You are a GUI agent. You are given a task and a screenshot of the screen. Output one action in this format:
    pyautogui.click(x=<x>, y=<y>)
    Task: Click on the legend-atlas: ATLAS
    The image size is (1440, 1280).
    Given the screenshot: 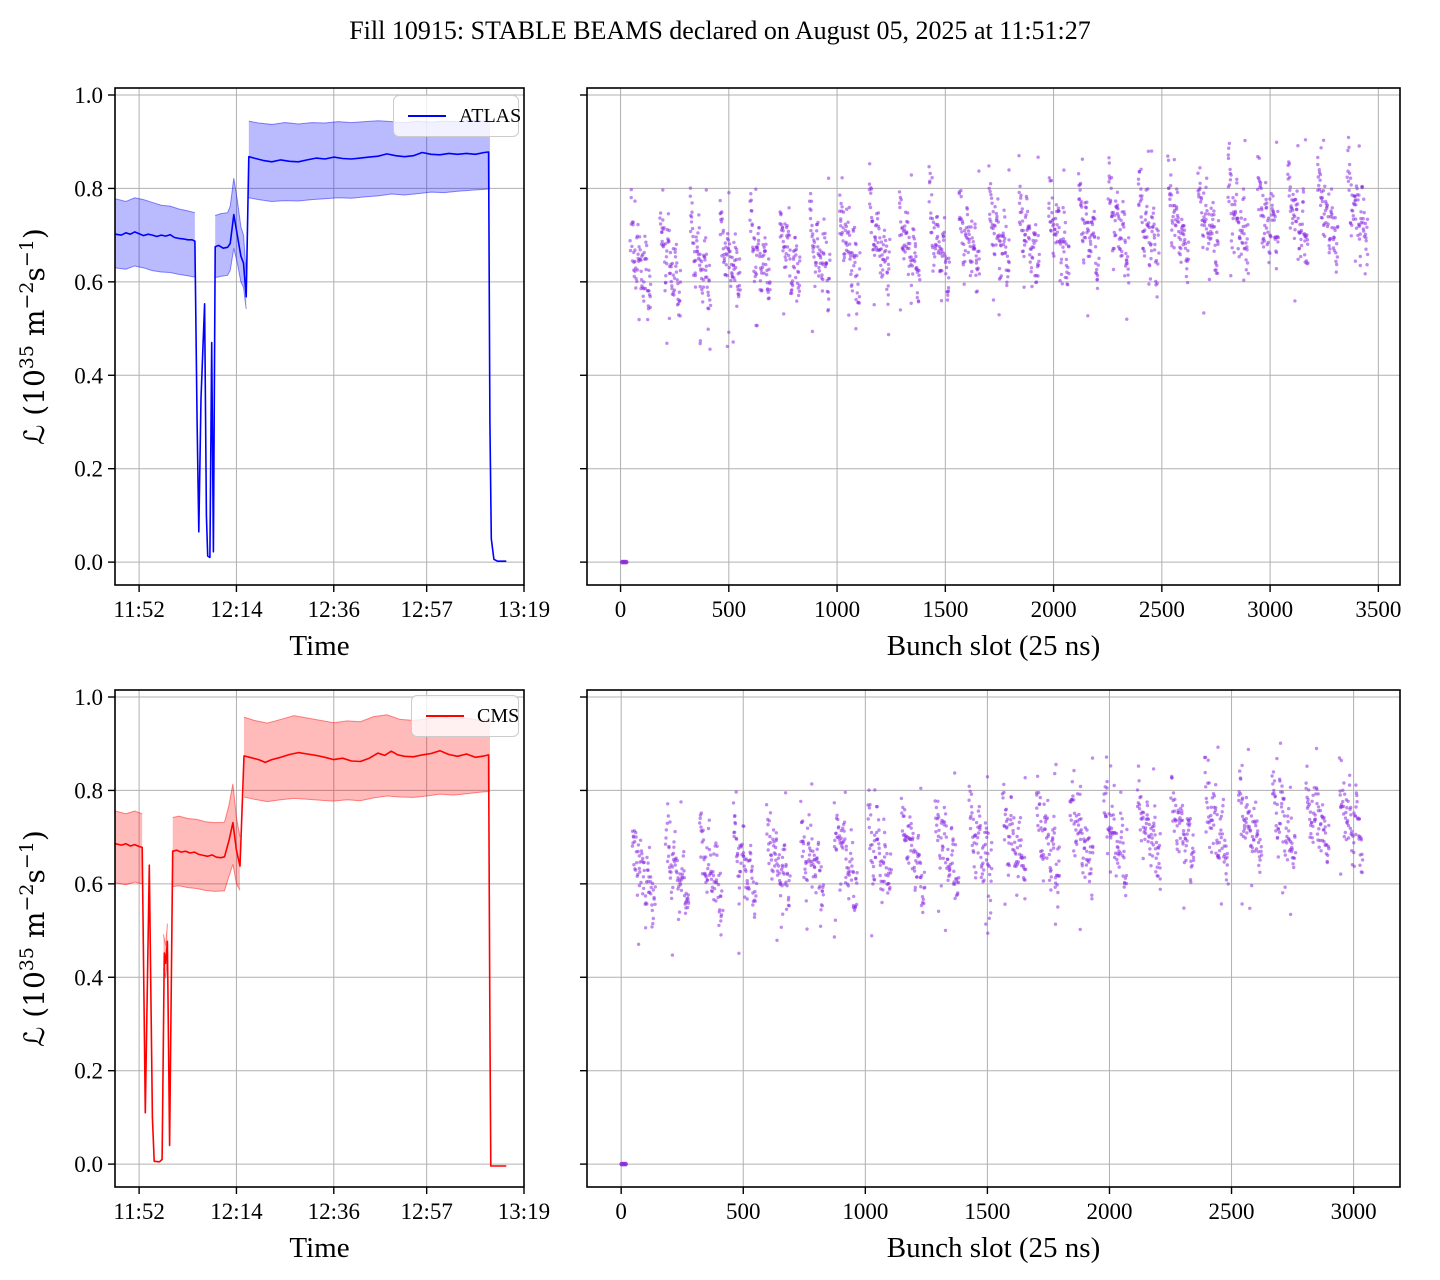 What is the action you would take?
    pyautogui.click(x=457, y=116)
    